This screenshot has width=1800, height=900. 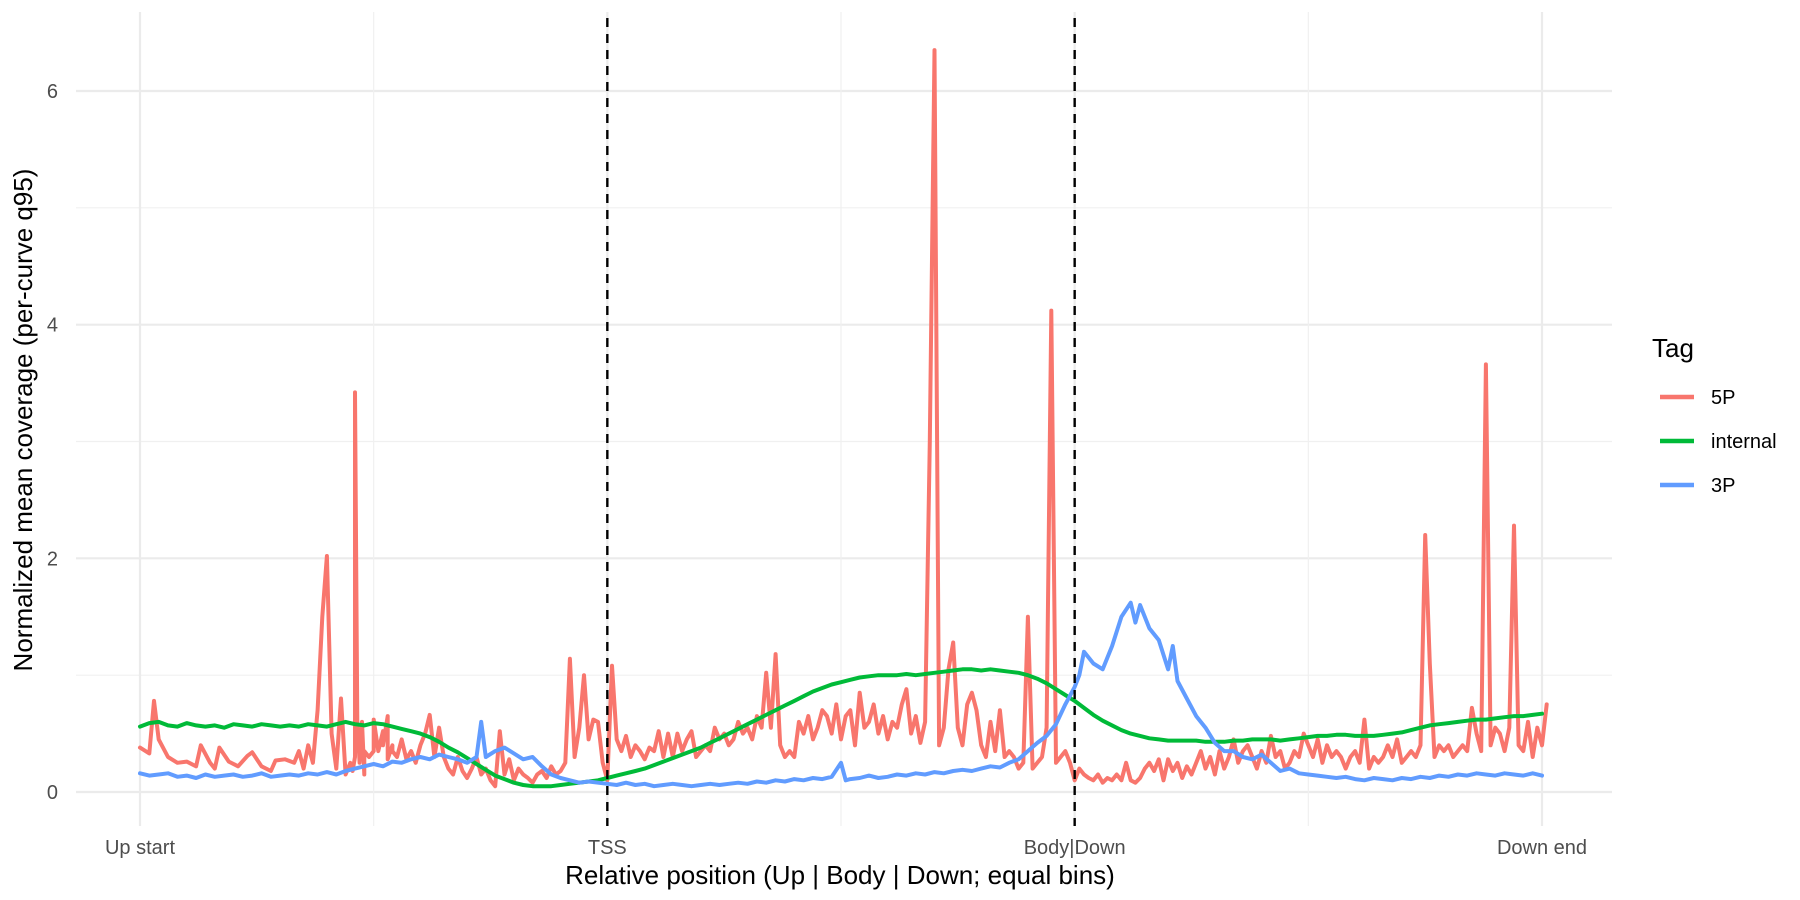 I want to click on y-tick-label: 4, so click(x=52, y=326).